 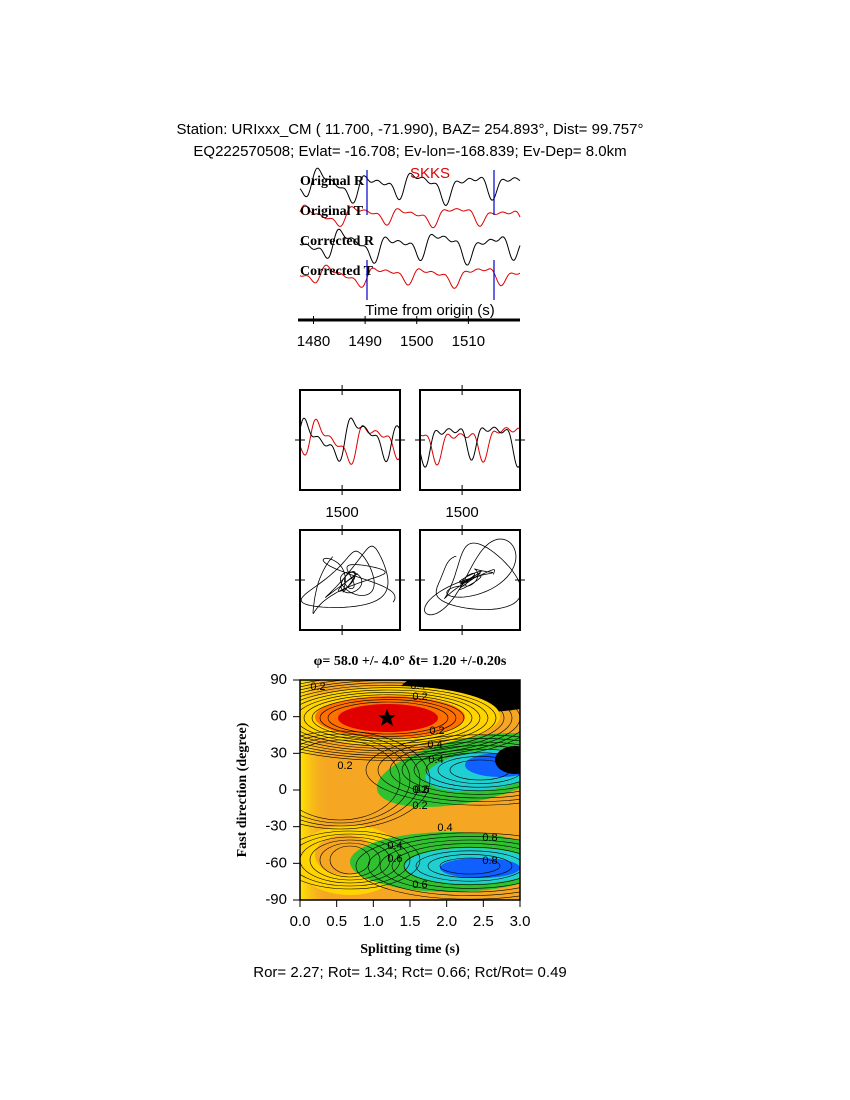 What do you see at coordinates (337, 271) in the screenshot?
I see `trace-label: Corrected T` at bounding box center [337, 271].